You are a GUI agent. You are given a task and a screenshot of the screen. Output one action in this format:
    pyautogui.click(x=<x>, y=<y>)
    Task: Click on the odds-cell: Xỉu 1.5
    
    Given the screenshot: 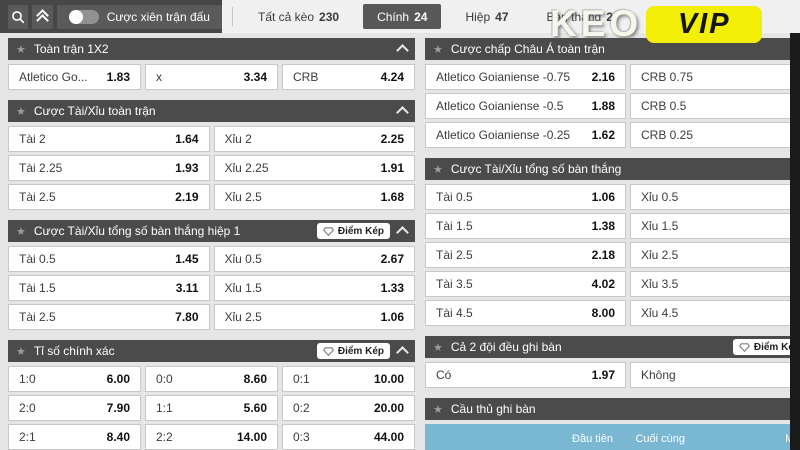 What is the action you would take?
    pyautogui.click(x=710, y=226)
    